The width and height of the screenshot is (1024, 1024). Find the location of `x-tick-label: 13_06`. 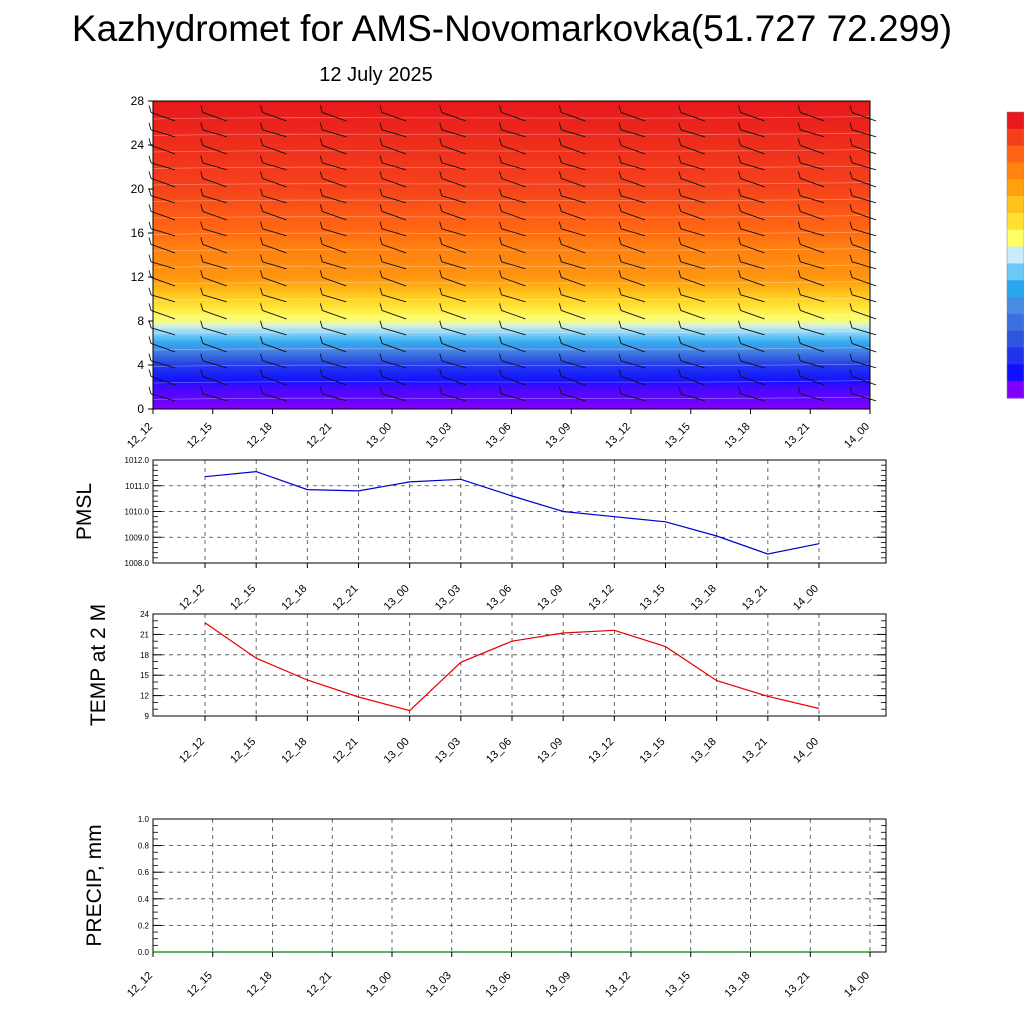

x-tick-label: 13_06 is located at coordinates (499, 751).